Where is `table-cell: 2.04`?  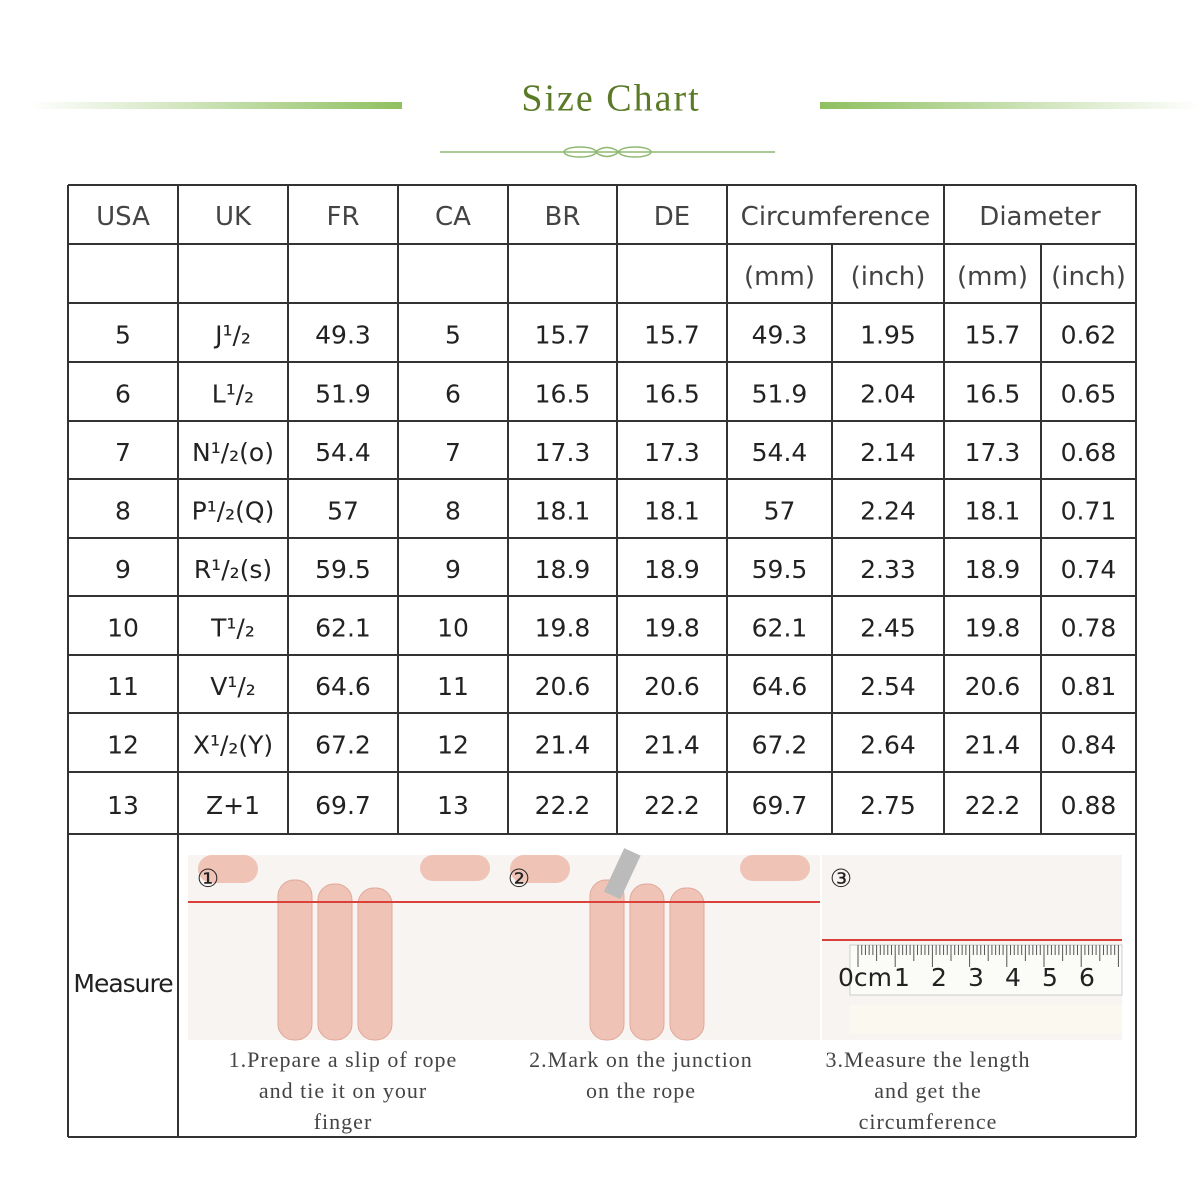 table-cell: 2.04 is located at coordinates (888, 394).